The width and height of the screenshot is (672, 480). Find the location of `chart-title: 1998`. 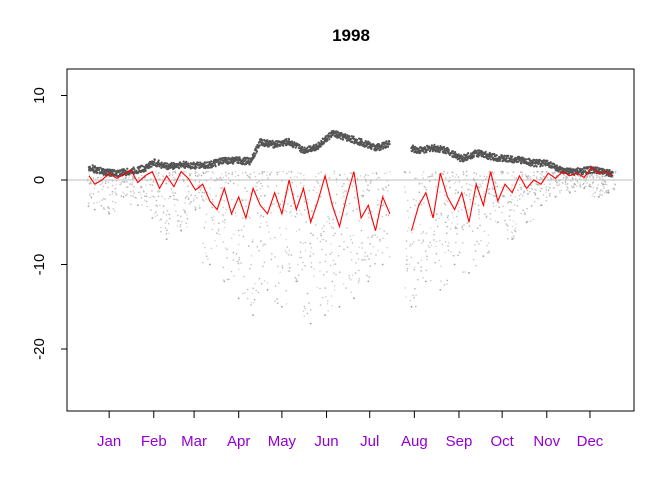

chart-title: 1998 is located at coordinates (351, 35).